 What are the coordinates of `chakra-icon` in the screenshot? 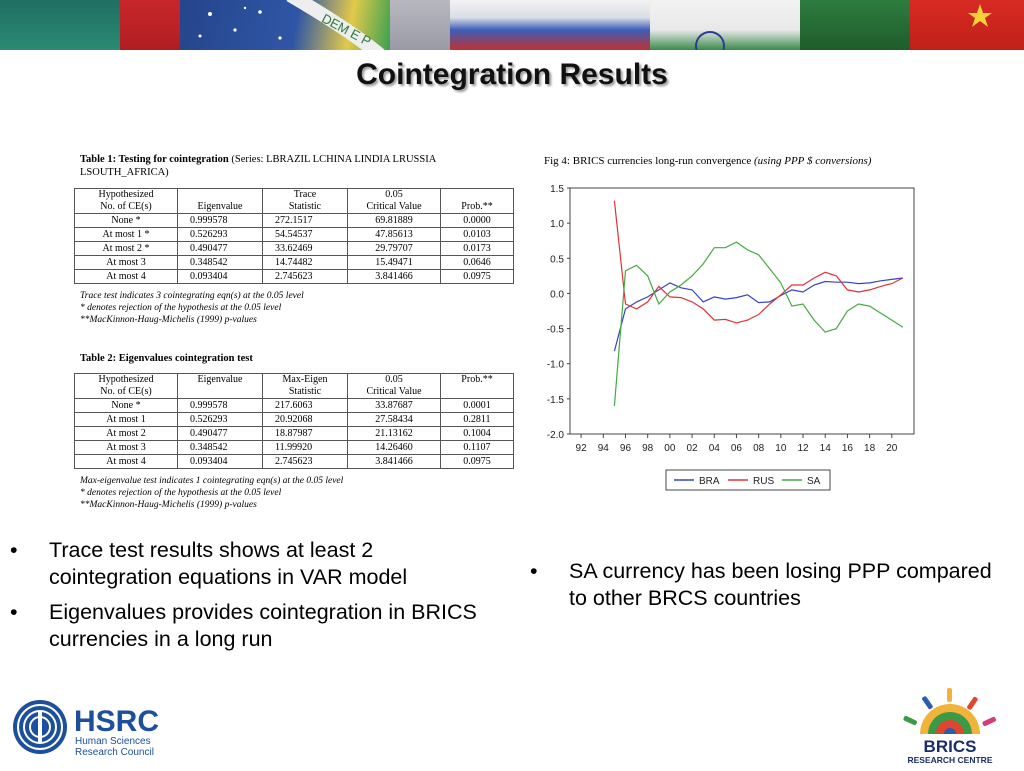 It's located at (710, 40).